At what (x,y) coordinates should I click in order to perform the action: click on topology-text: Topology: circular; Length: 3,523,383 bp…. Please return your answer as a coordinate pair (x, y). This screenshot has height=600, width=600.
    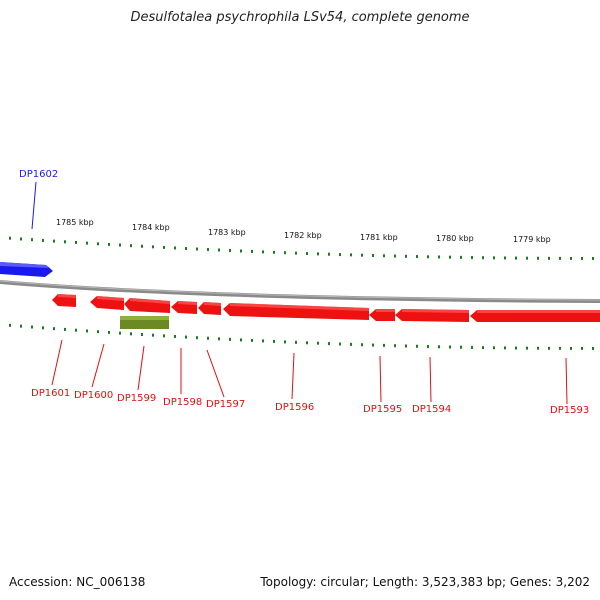
    Looking at the image, I should click on (425, 582).